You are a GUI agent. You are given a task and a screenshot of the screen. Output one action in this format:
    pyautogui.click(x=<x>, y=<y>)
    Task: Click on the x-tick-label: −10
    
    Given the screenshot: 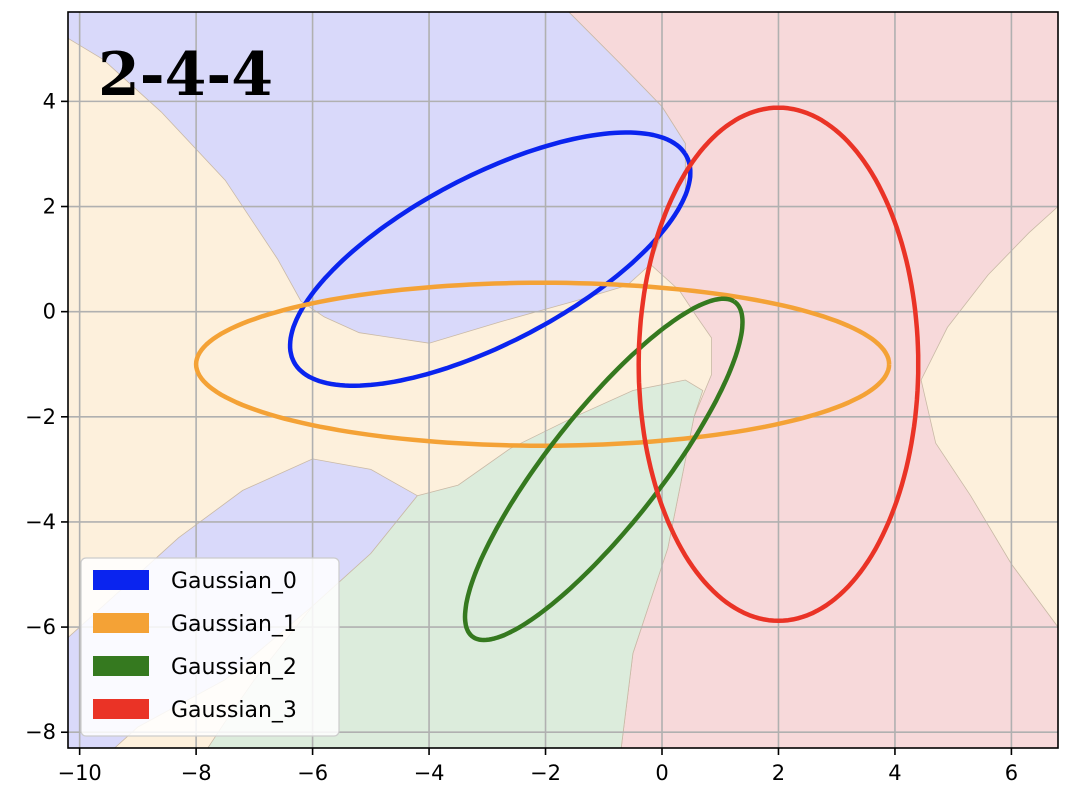 What is the action you would take?
    pyautogui.click(x=79, y=773)
    